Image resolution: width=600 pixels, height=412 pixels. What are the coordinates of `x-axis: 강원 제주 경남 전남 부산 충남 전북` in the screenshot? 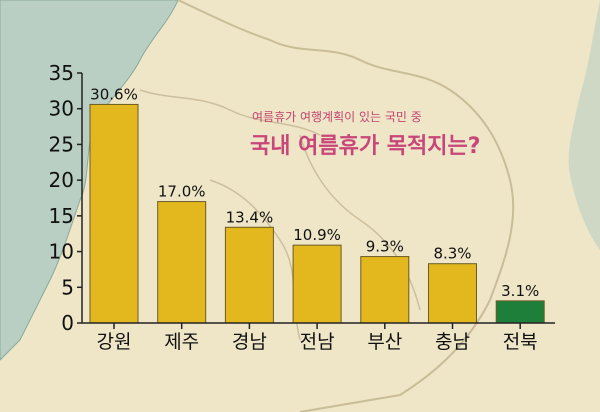 It's located at (318, 337).